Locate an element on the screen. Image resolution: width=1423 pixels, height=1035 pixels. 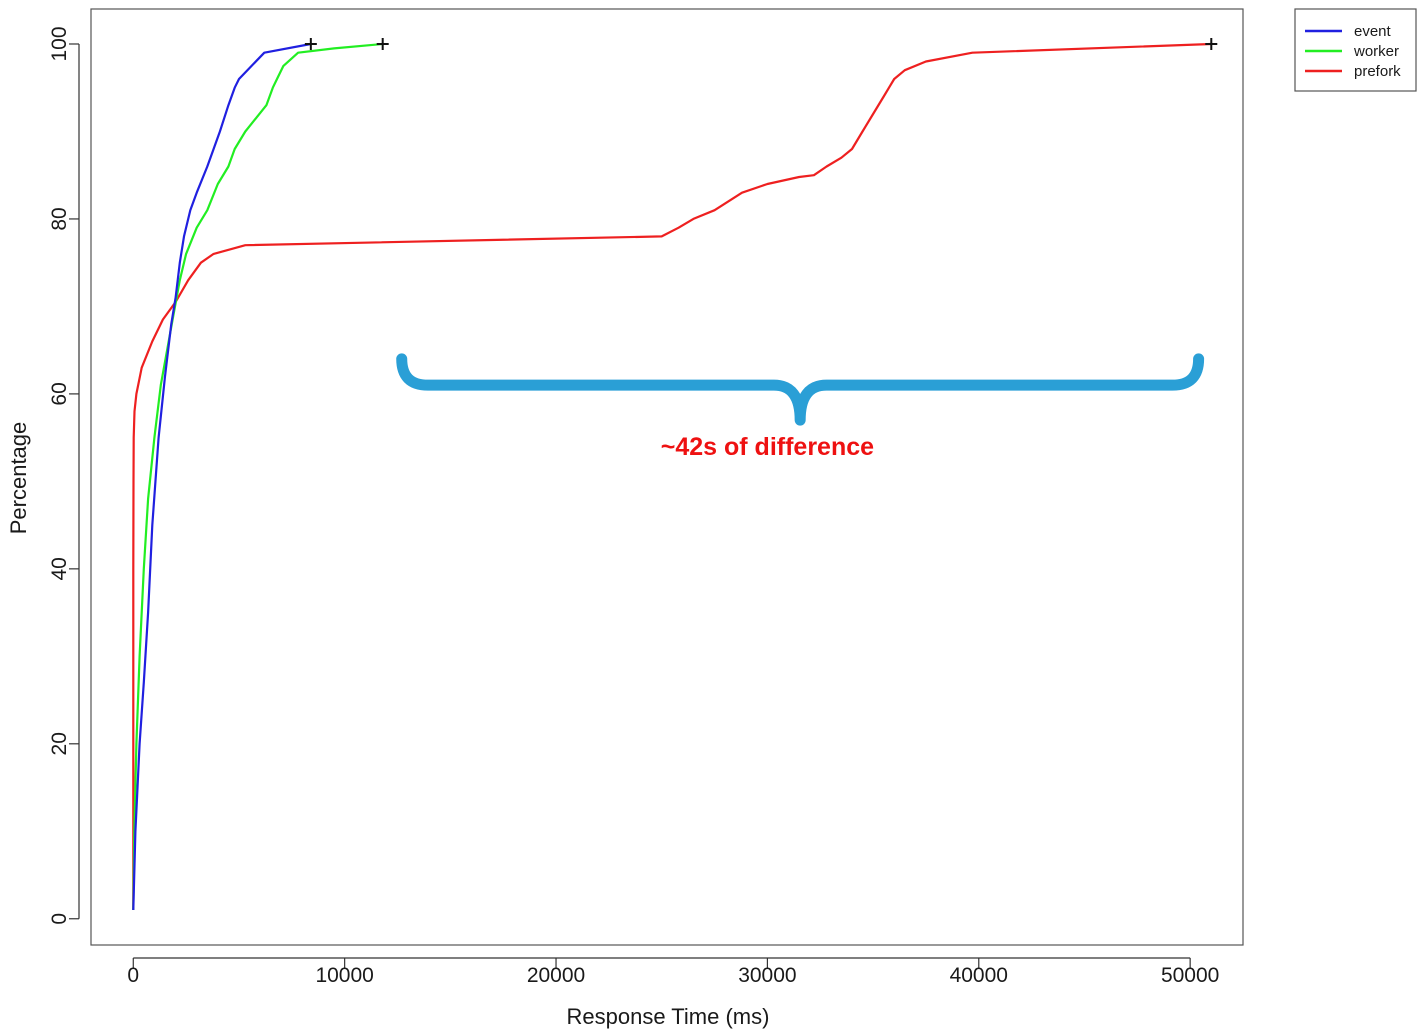
x-tick-label: 50000 is located at coordinates (1190, 975).